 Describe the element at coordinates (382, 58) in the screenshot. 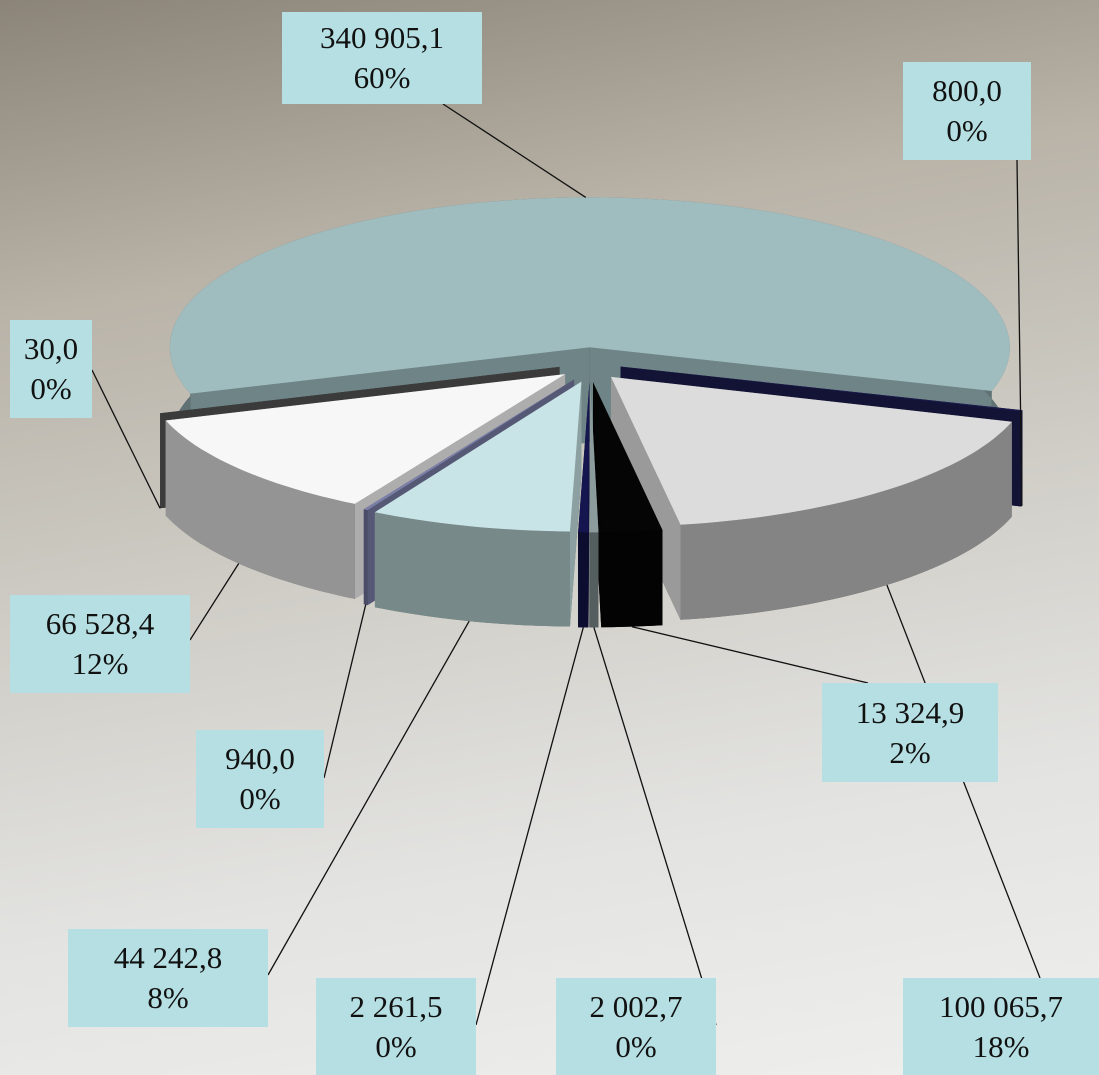

I see `data-label: 340 905,1 60%` at that location.